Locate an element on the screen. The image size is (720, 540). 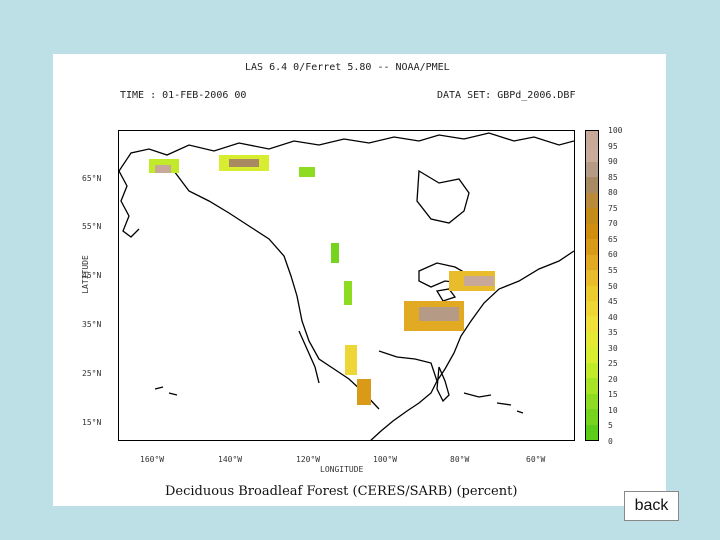
coastline-west is located at coordinates (276, 290).